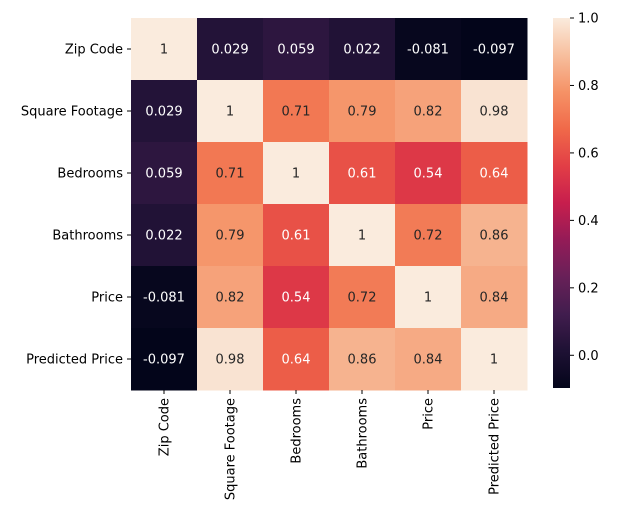  I want to click on colorbar-tick-label: 0.8, so click(588, 86).